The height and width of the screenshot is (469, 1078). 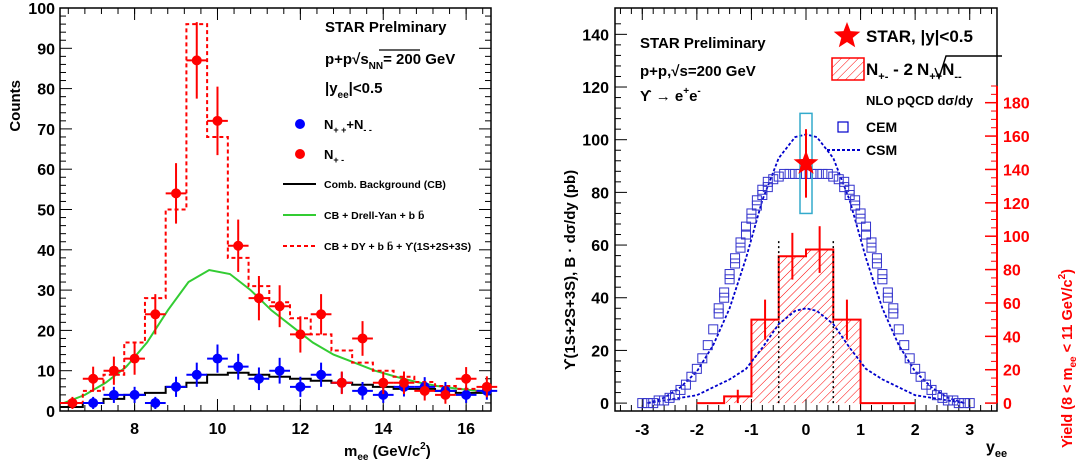 What do you see at coordinates (397, 247) in the screenshot?
I see `svg-text: CB + DY + b b̄ + ϒ(1S+2S+3S)` at bounding box center [397, 247].